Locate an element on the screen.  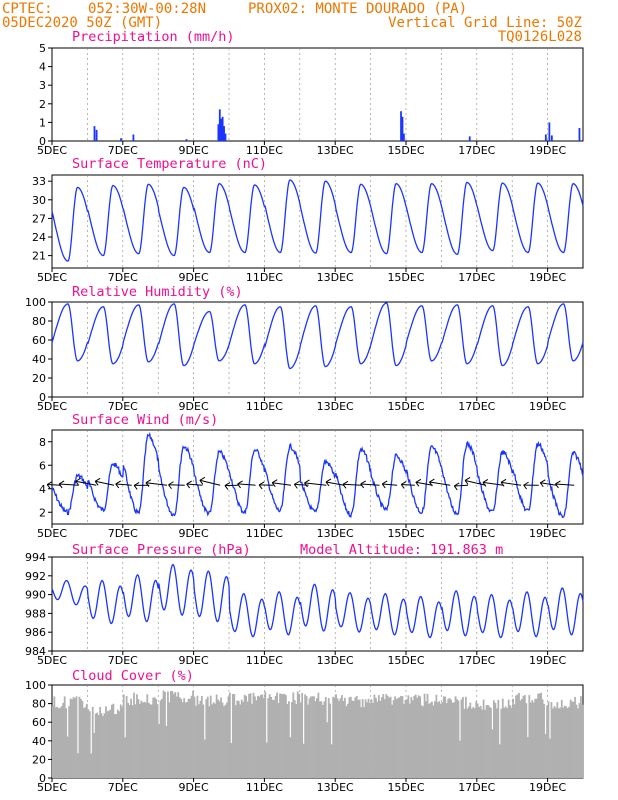
y-tick-label: 21 is located at coordinates (39, 256).